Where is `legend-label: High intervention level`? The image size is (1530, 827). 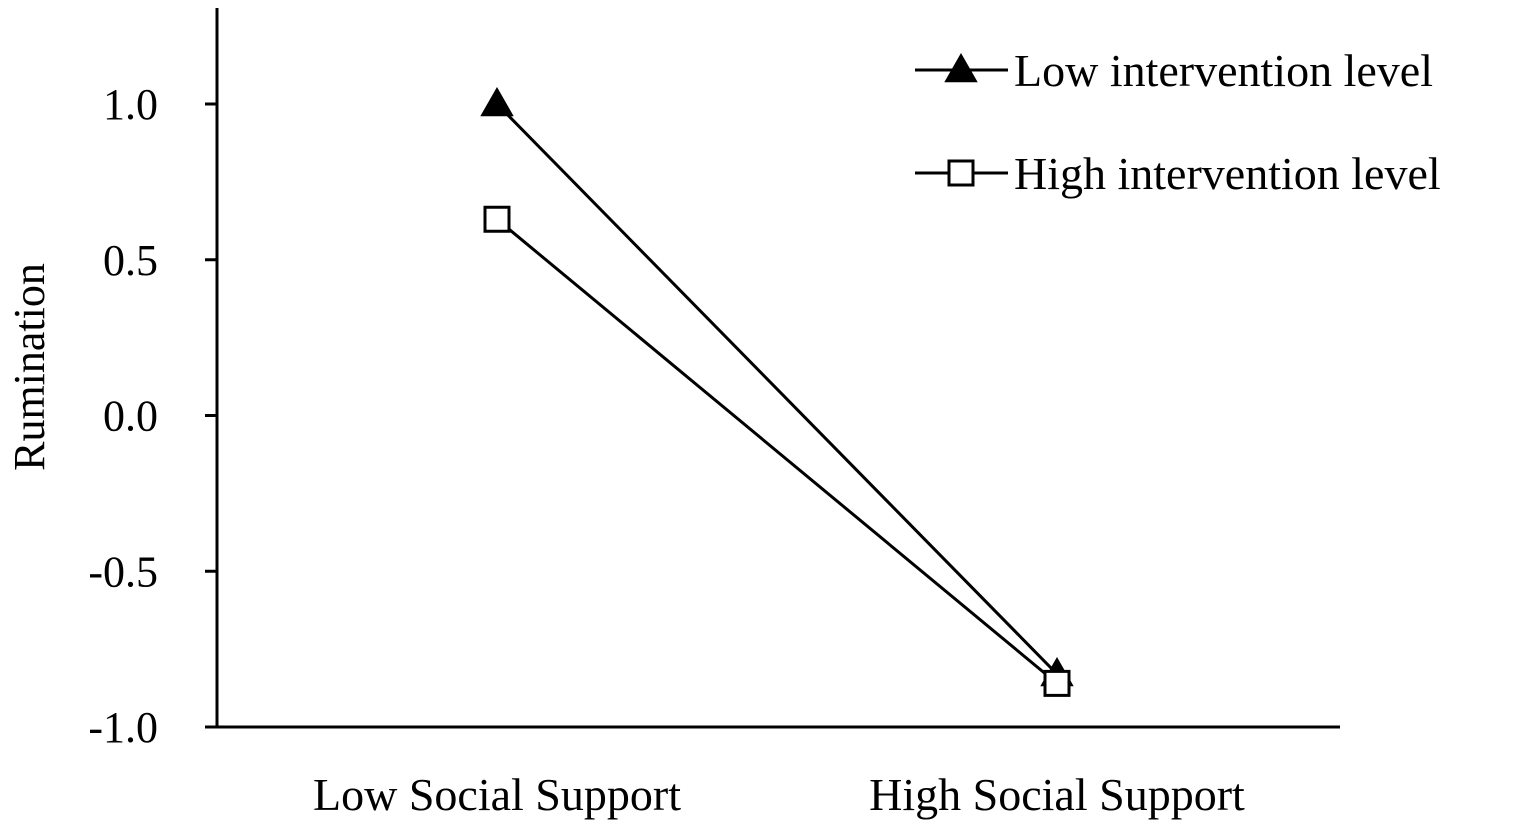
legend-label: High intervention level is located at coordinates (1227, 173).